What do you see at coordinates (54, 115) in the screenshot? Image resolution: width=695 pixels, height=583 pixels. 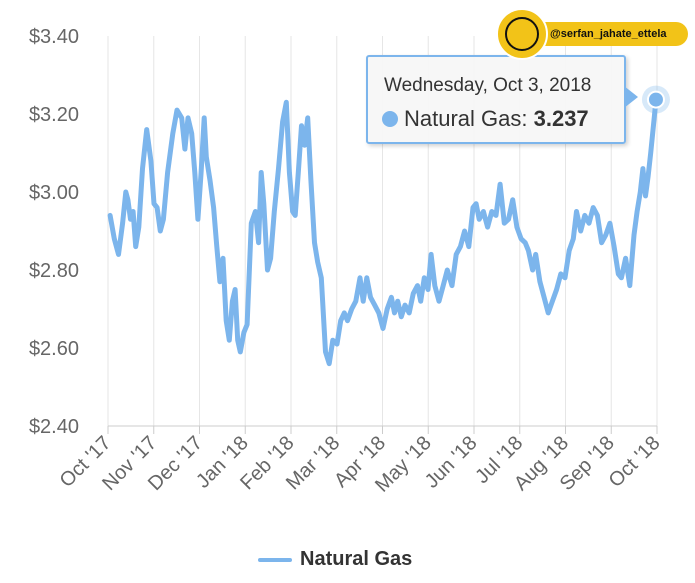 I see `y-tick-label: $3.20` at bounding box center [54, 115].